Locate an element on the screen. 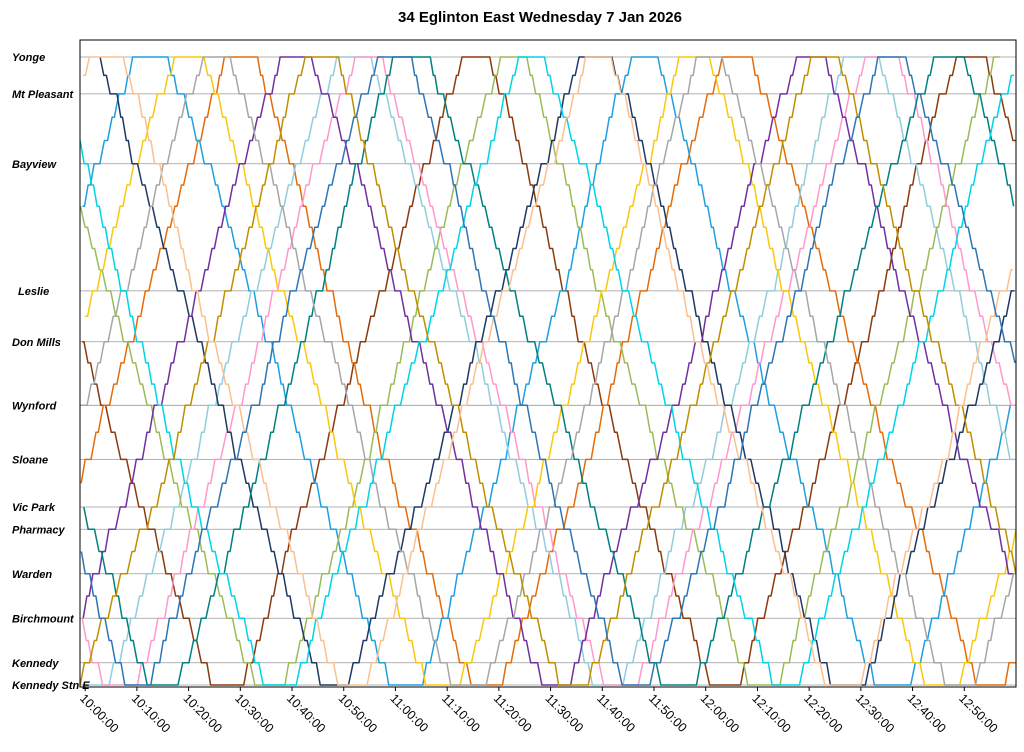 The height and width of the screenshot is (752, 1024). time-tick-label: 11:10:00 is located at coordinates (461, 713).